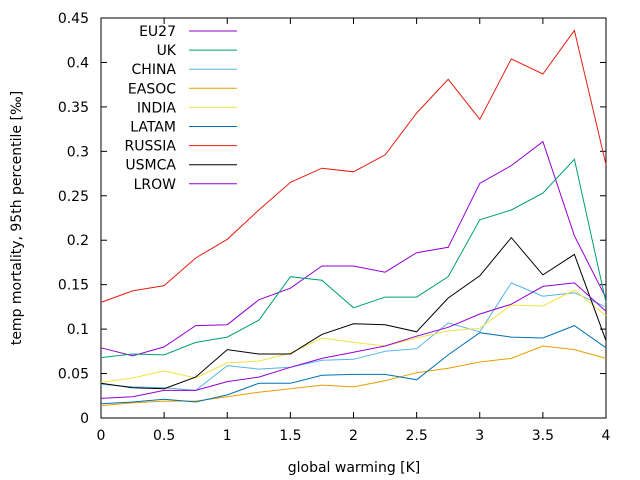 The width and height of the screenshot is (640, 480). I want to click on legend-label-russia: RUSSIA, so click(151, 147).